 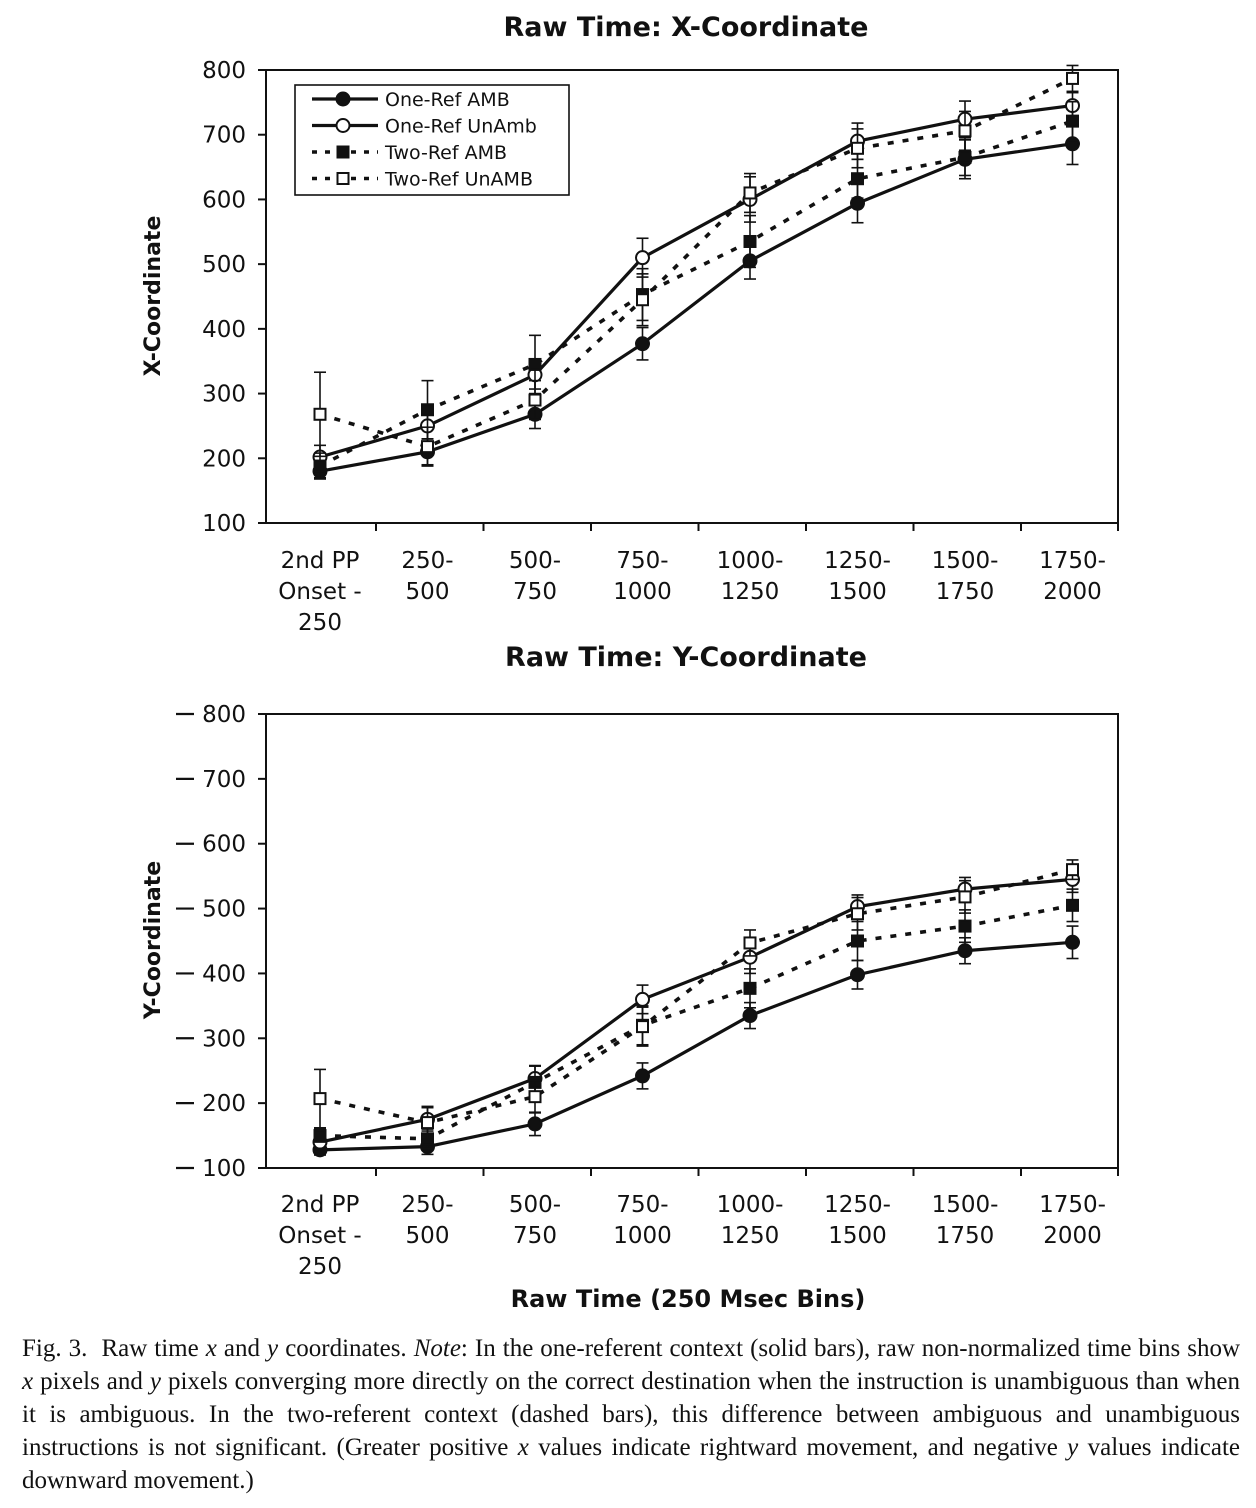 What do you see at coordinates (461, 127) in the screenshot?
I see `legend-label: One-Ref UnAmb` at bounding box center [461, 127].